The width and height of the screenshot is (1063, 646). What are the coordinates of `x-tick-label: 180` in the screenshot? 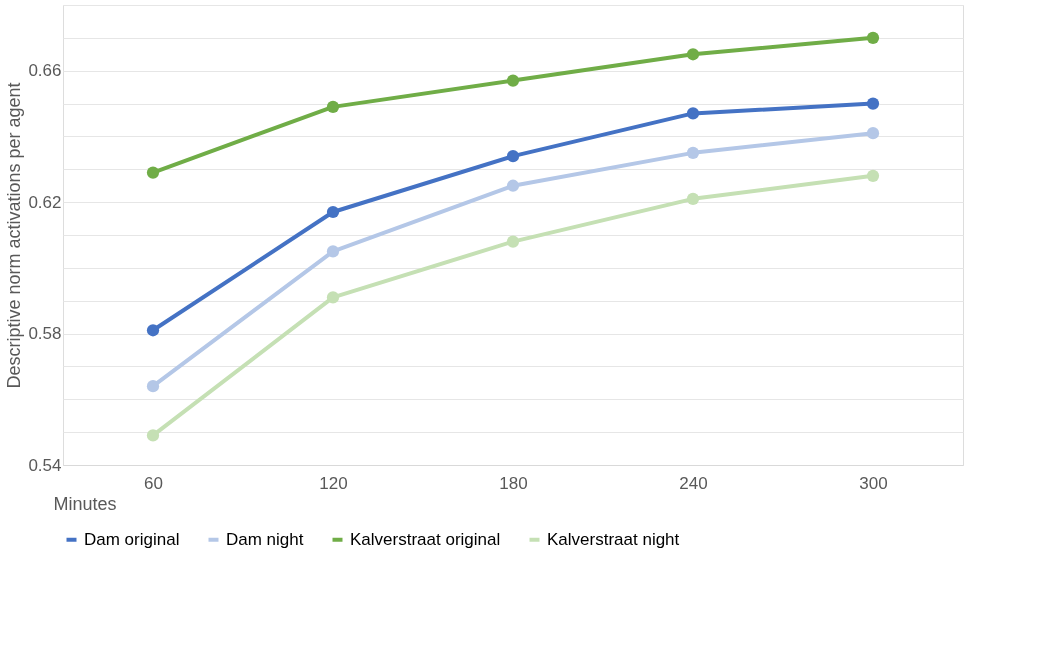 It's located at (513, 483).